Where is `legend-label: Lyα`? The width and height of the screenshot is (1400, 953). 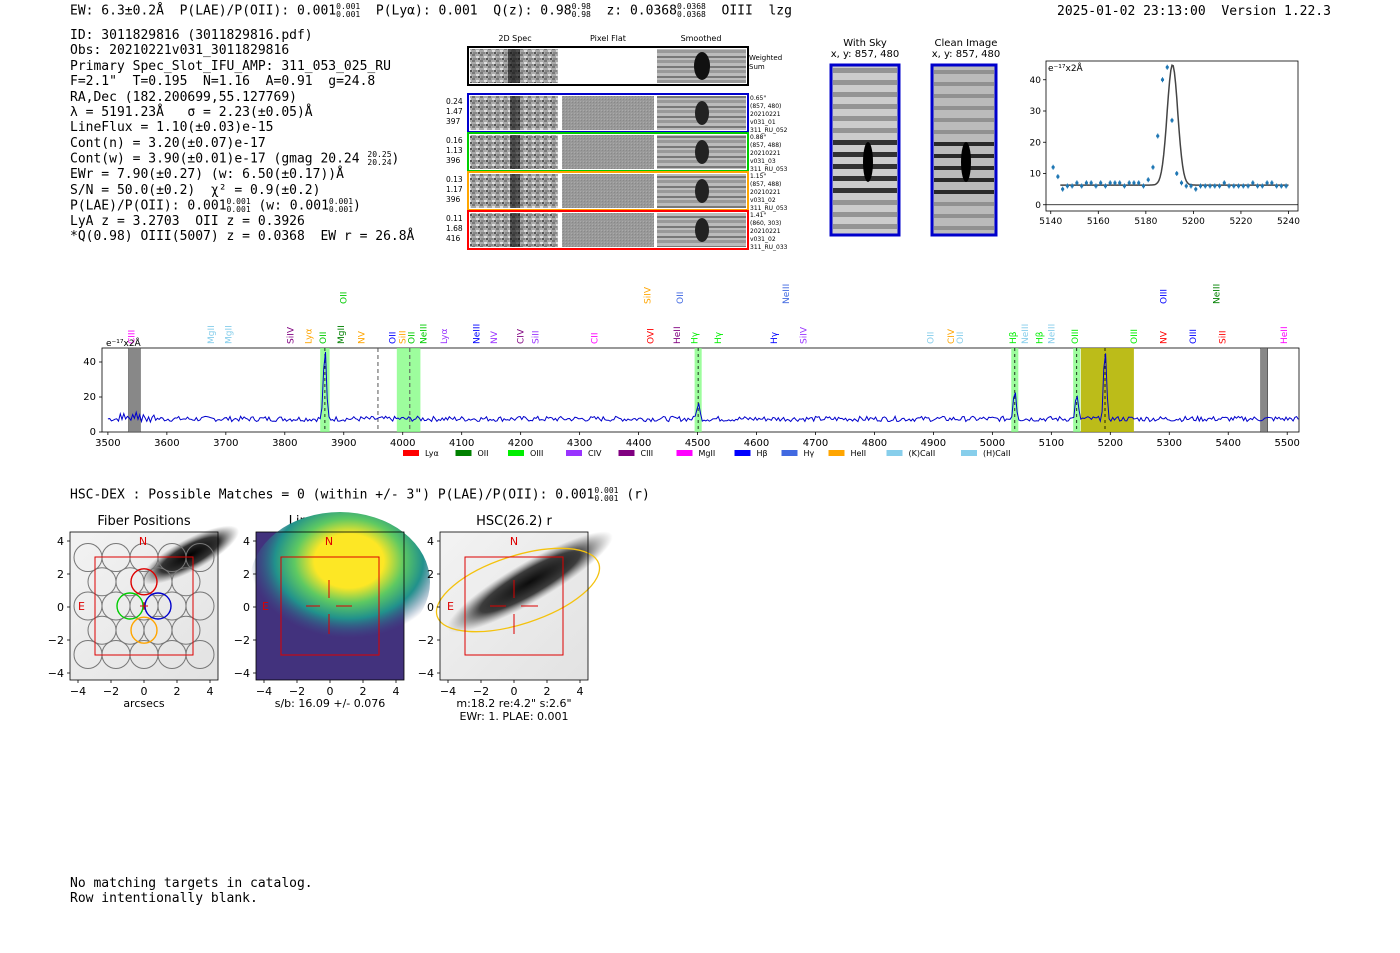 legend-label: Lyα is located at coordinates (432, 453).